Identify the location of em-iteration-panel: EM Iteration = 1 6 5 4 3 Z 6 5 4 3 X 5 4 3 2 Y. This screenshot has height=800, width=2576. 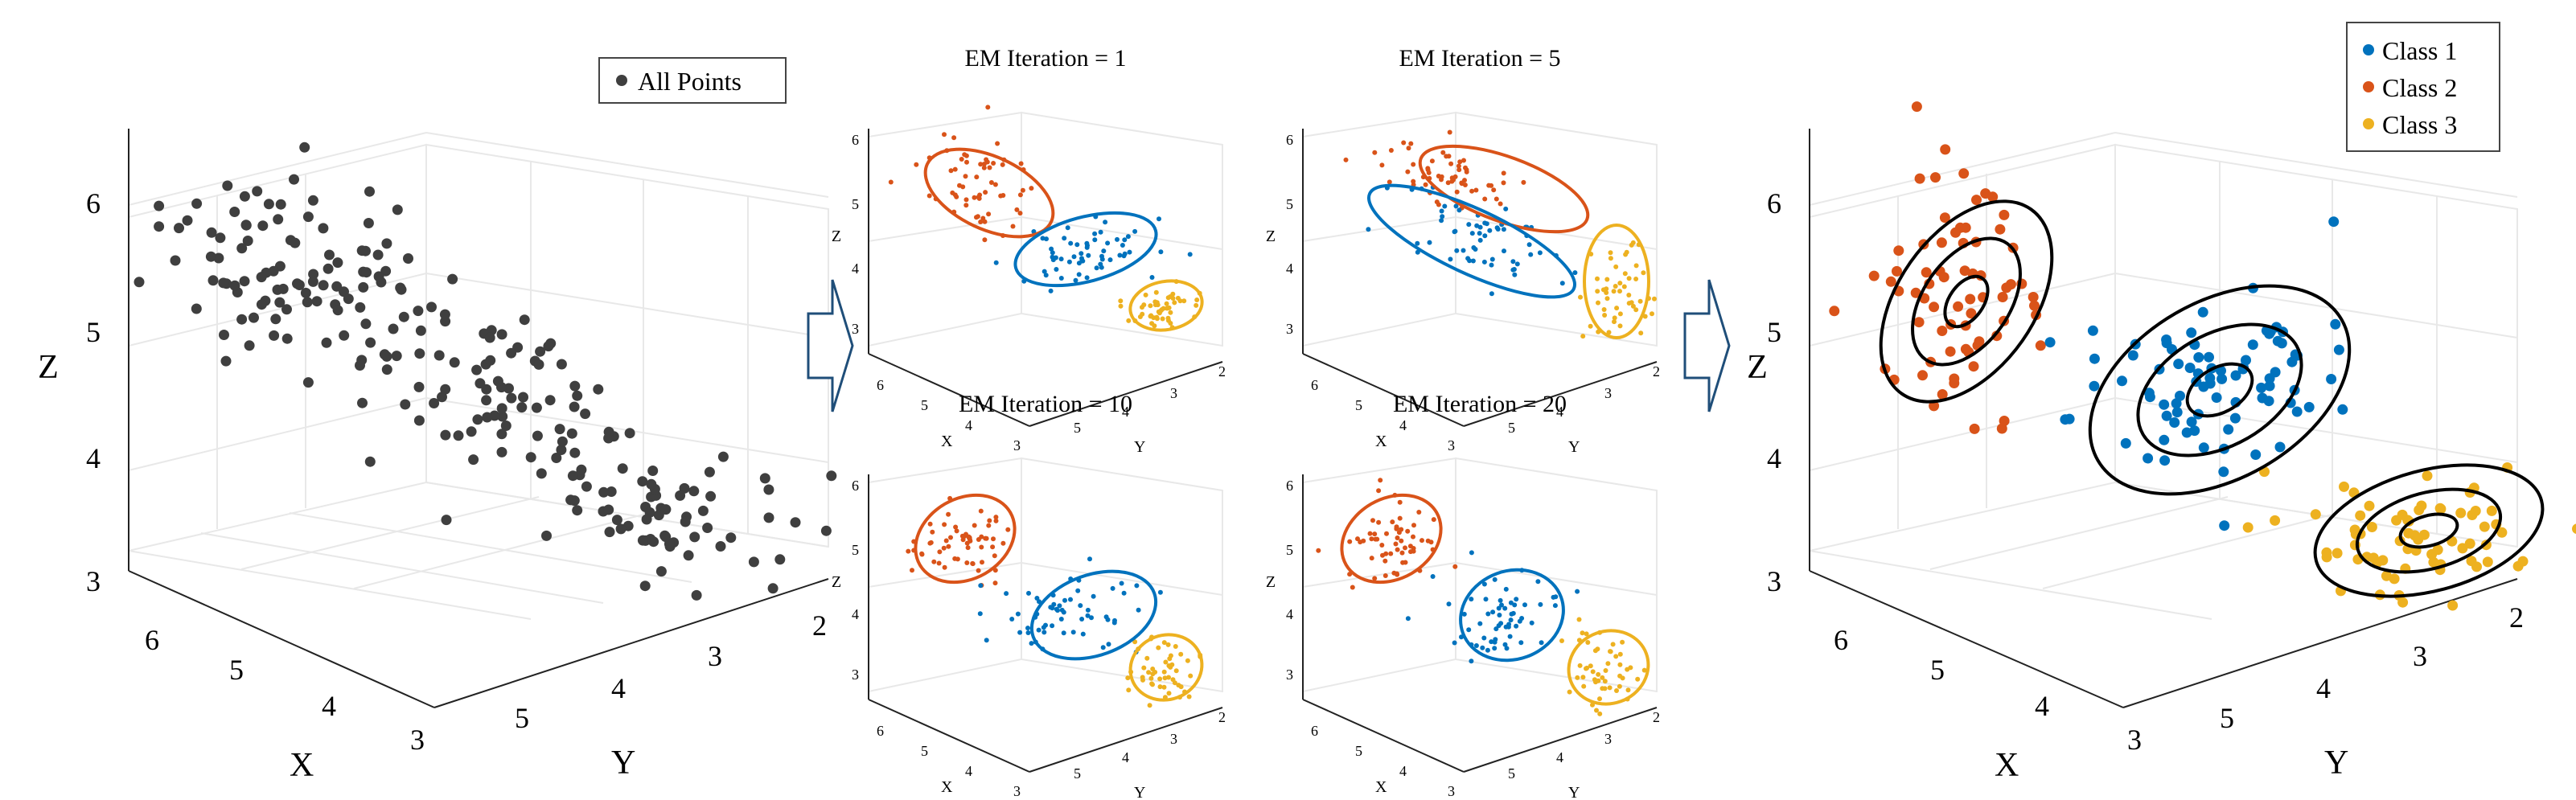
(1029, 250).